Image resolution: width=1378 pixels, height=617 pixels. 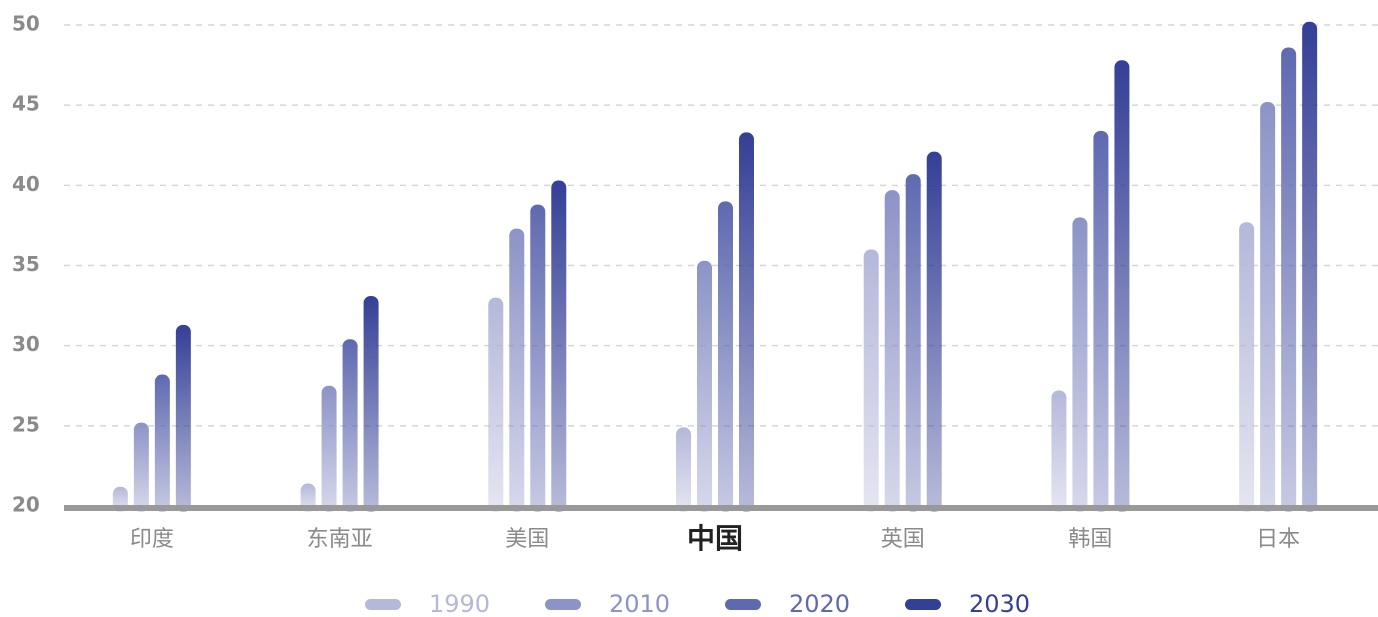 I want to click on y-tick-label: 50, so click(x=26, y=24).